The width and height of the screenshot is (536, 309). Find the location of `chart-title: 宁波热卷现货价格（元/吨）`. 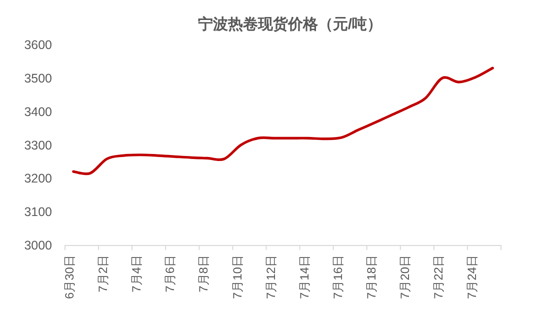

chart-title: 宁波热卷现货价格（元/吨） is located at coordinates (290, 24).